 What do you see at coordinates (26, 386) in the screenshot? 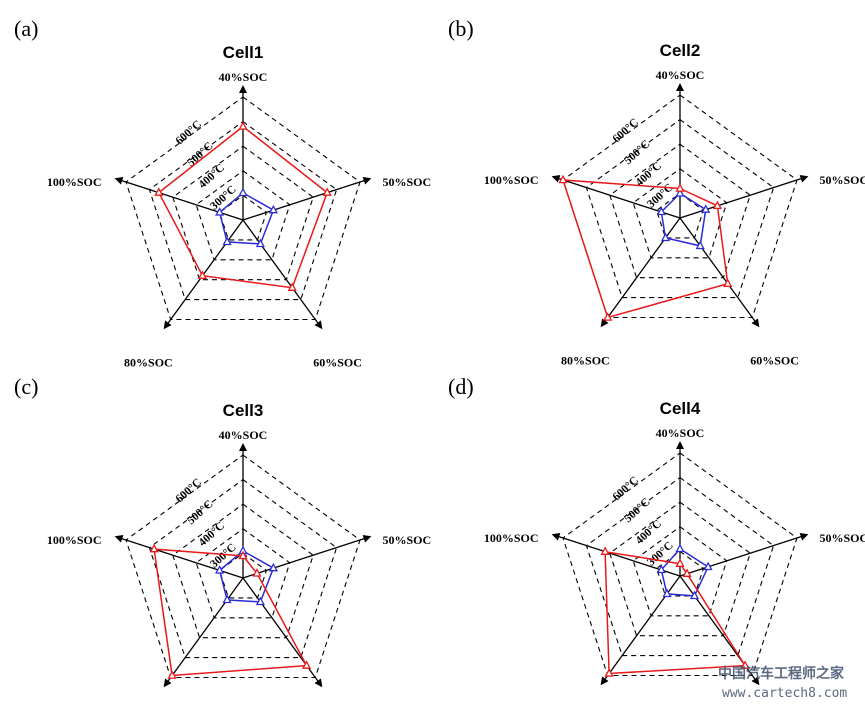
I see `panel-letter: (c)` at bounding box center [26, 386].